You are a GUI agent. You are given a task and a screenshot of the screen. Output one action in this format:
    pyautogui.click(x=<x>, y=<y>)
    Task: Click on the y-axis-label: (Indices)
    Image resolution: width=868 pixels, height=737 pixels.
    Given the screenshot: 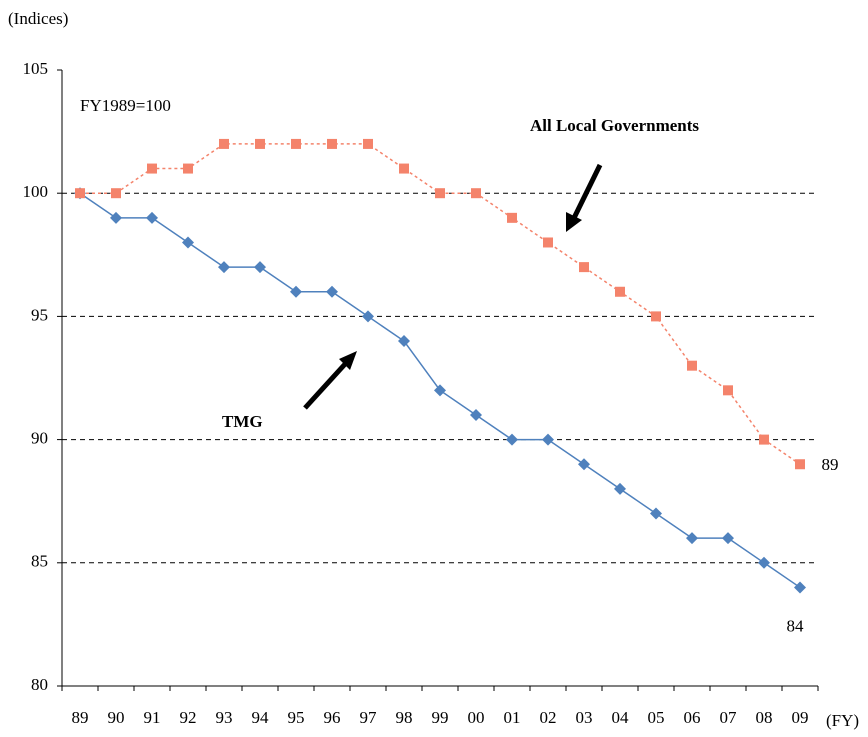 What is the action you would take?
    pyautogui.click(x=38, y=18)
    